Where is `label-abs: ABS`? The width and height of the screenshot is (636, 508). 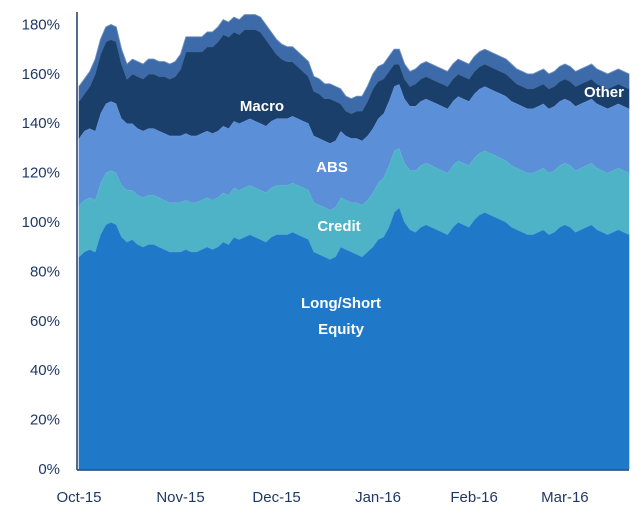
label-abs: ABS is located at coordinates (332, 167).